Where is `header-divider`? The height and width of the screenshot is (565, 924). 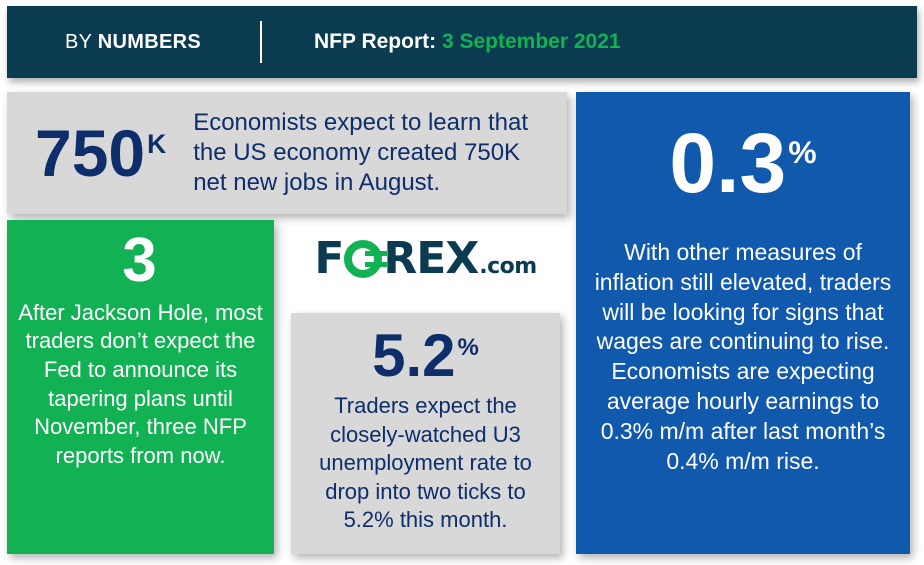
header-divider is located at coordinates (261, 42).